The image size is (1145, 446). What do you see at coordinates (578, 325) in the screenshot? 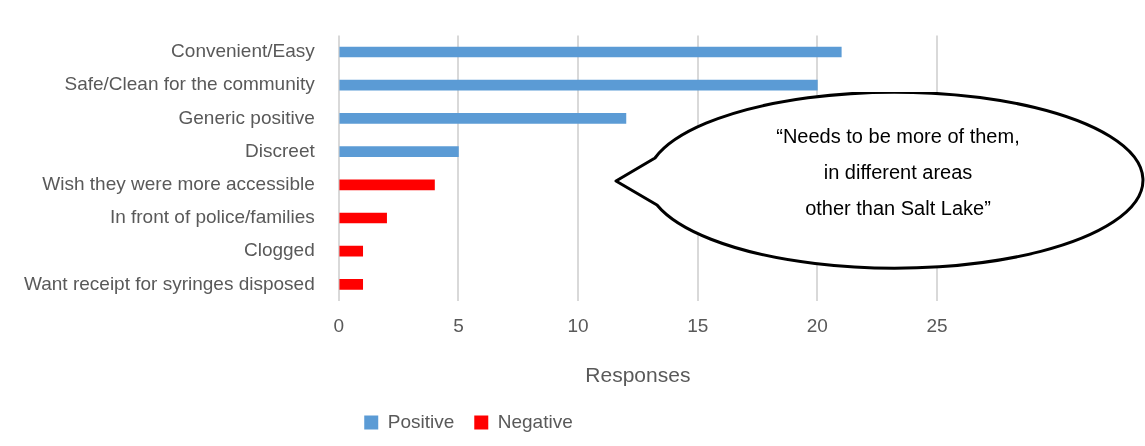
I see `x-tick-label: 10` at bounding box center [578, 325].